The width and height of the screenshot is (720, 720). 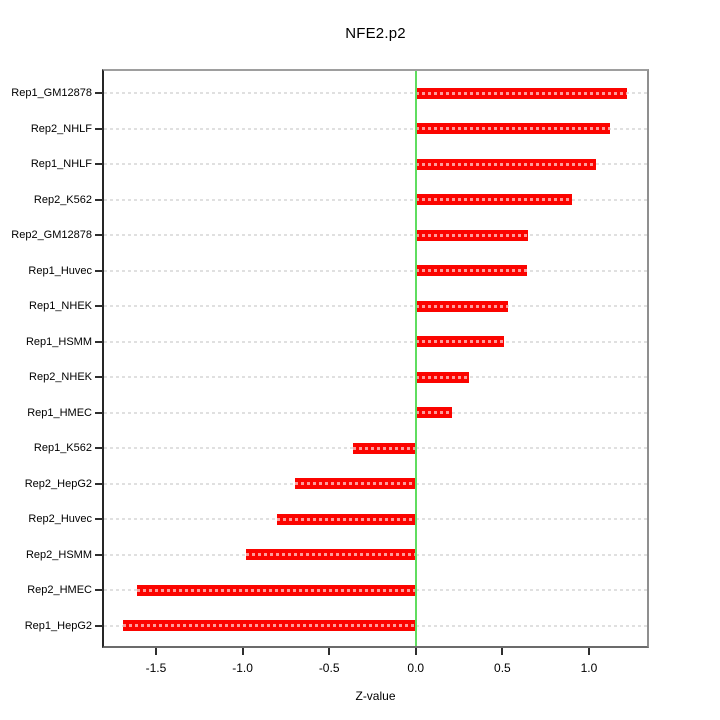 I want to click on x-tick-label: 1.0, so click(x=589, y=668).